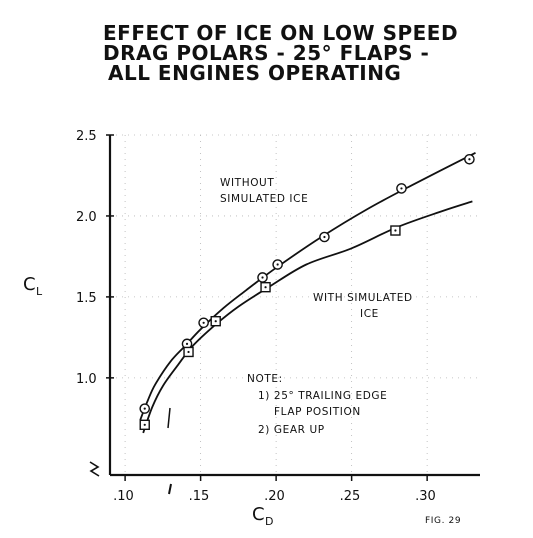  Describe the element at coordinates (86, 298) in the screenshot. I see `y-tick-label: 1.5` at that location.